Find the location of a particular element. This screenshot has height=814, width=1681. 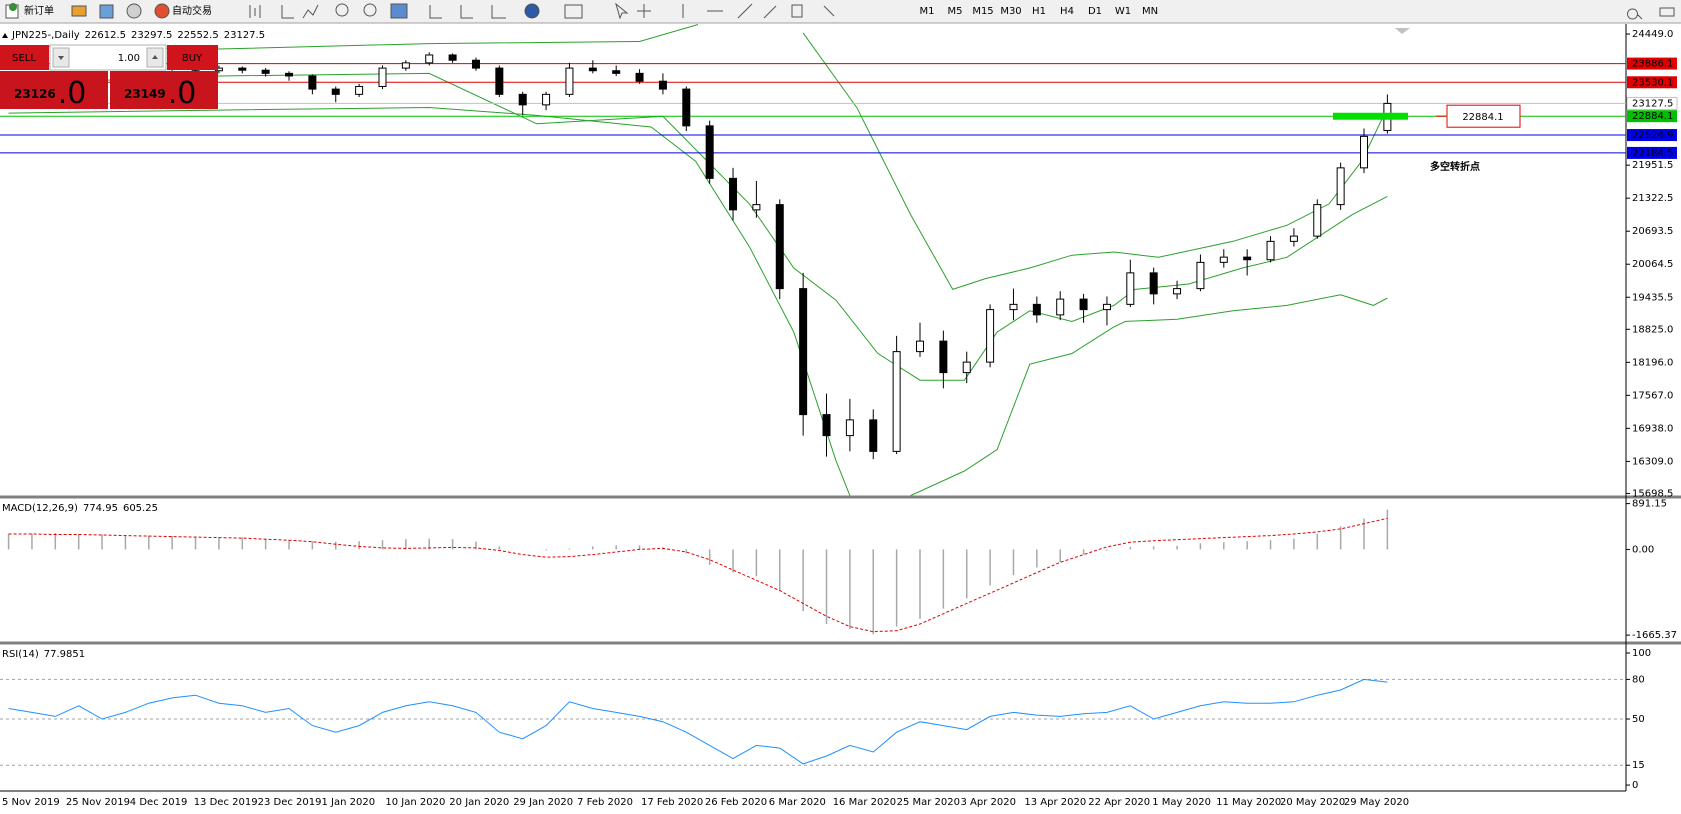

signal-readout: 605.25 is located at coordinates (140, 508).